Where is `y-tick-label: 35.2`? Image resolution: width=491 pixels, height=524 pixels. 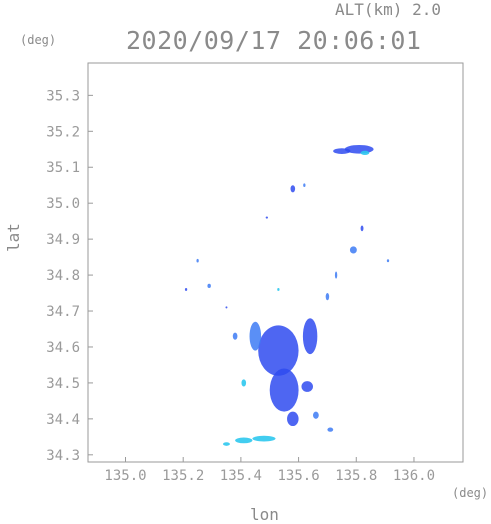 y-tick-label: 35.2 is located at coordinates (63, 132).